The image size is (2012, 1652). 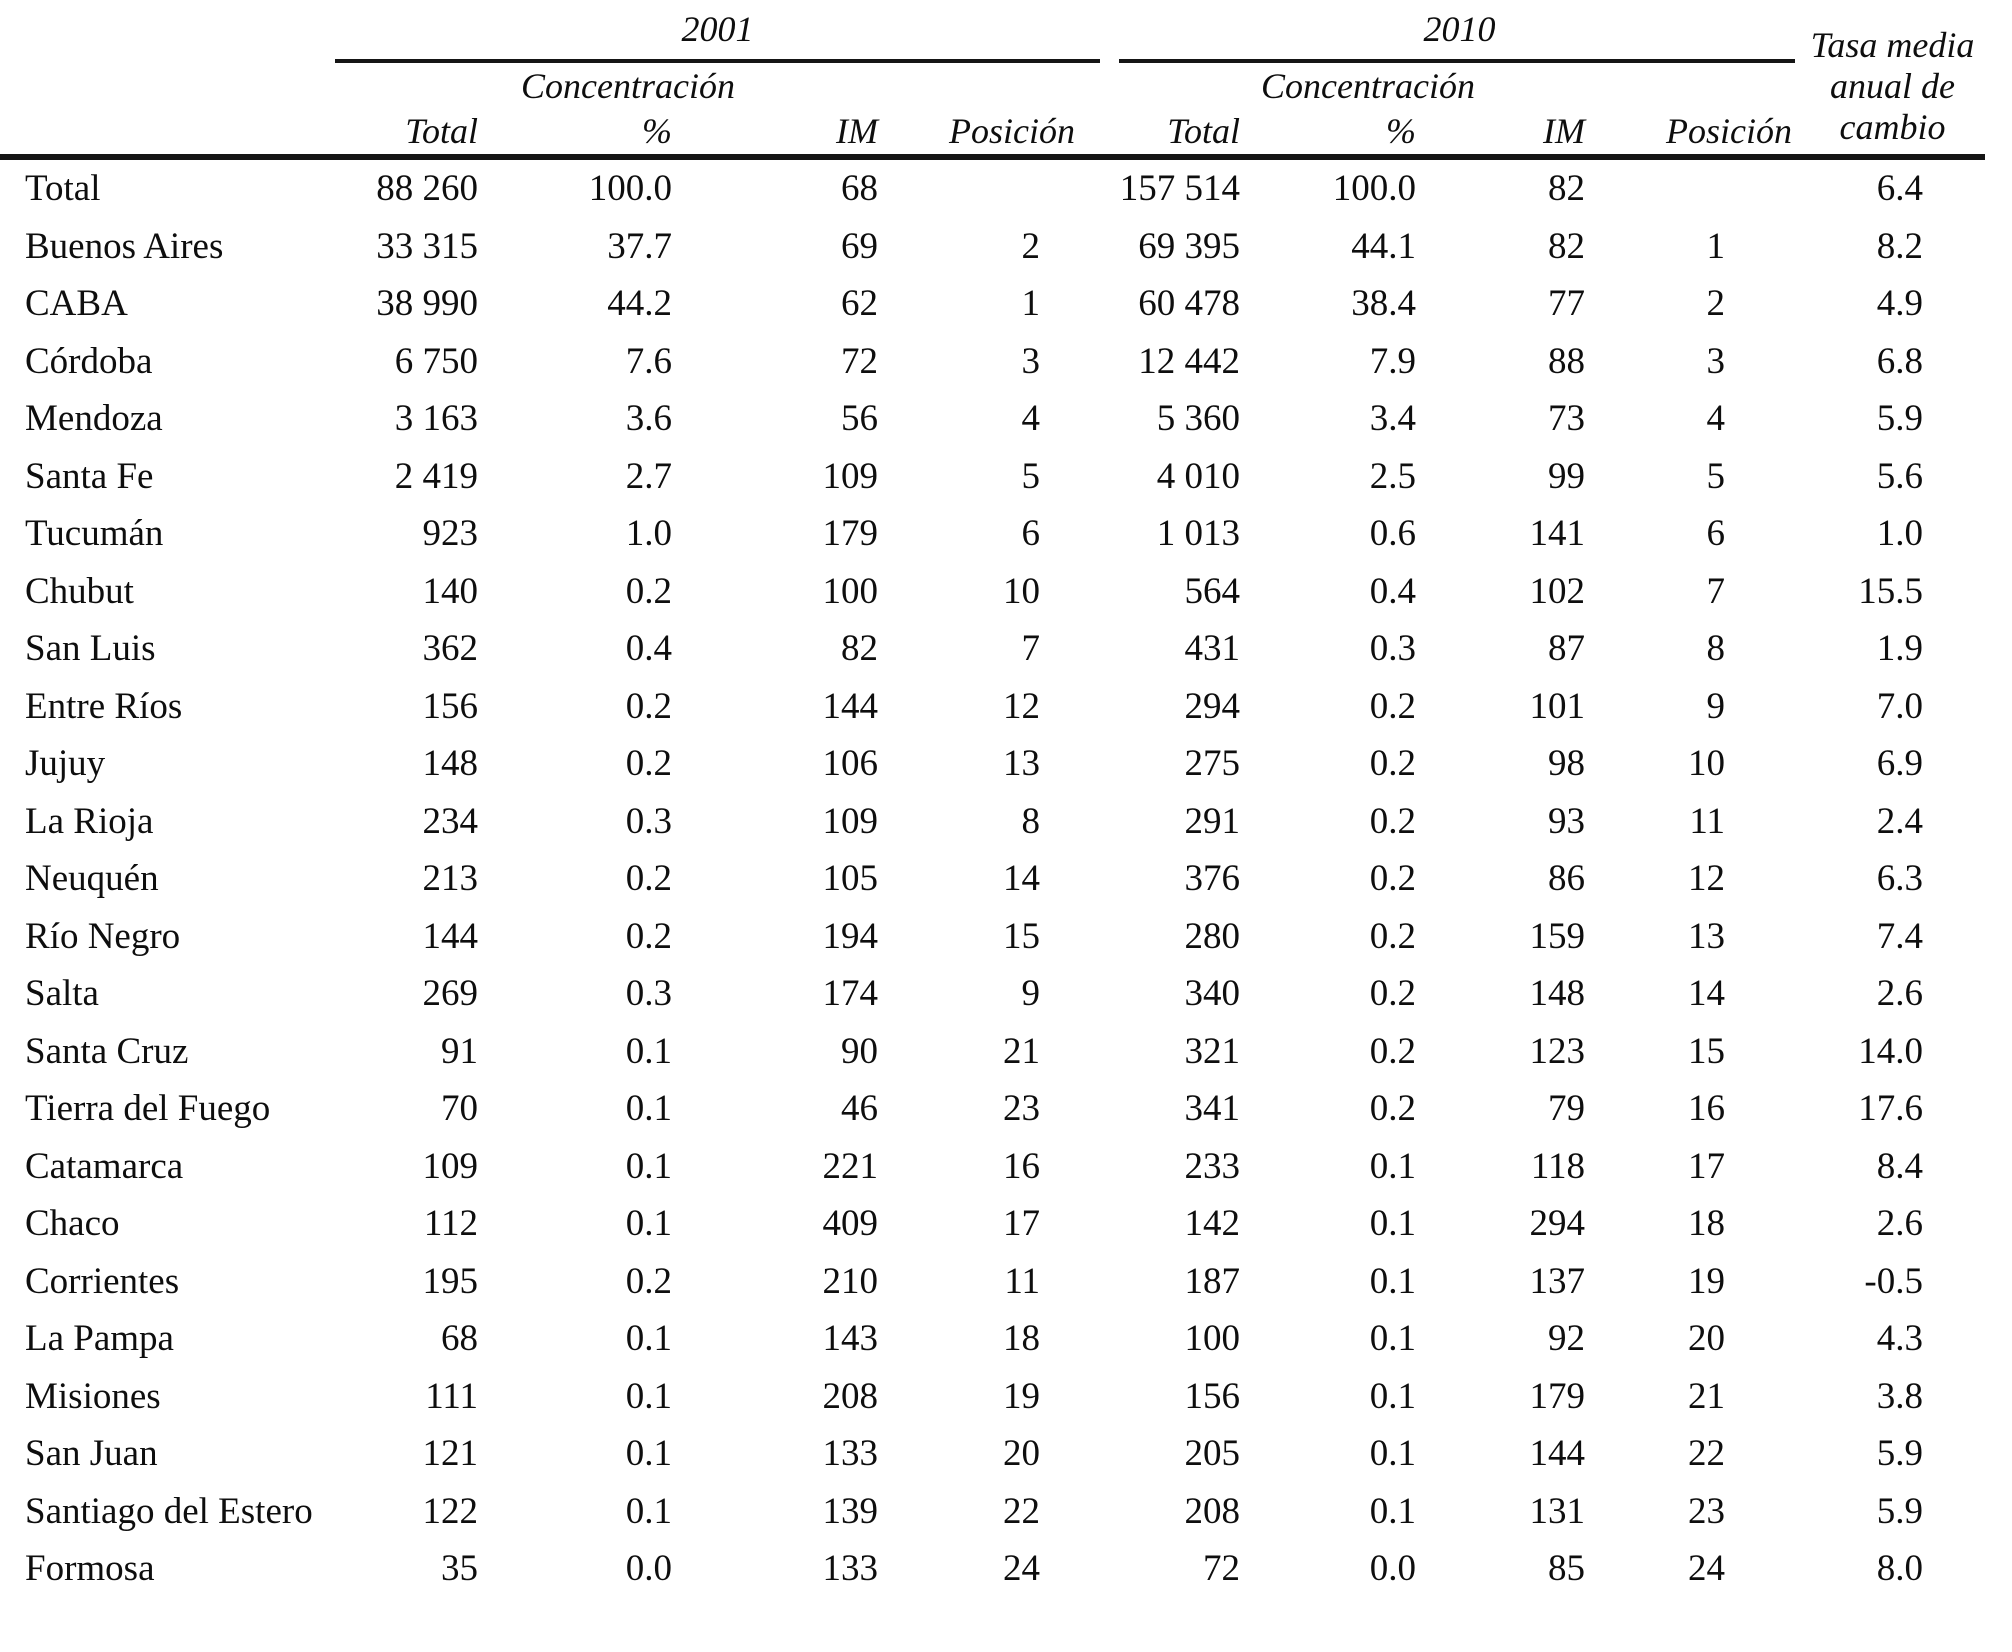 I want to click on value-cell: 269, so click(x=450, y=994).